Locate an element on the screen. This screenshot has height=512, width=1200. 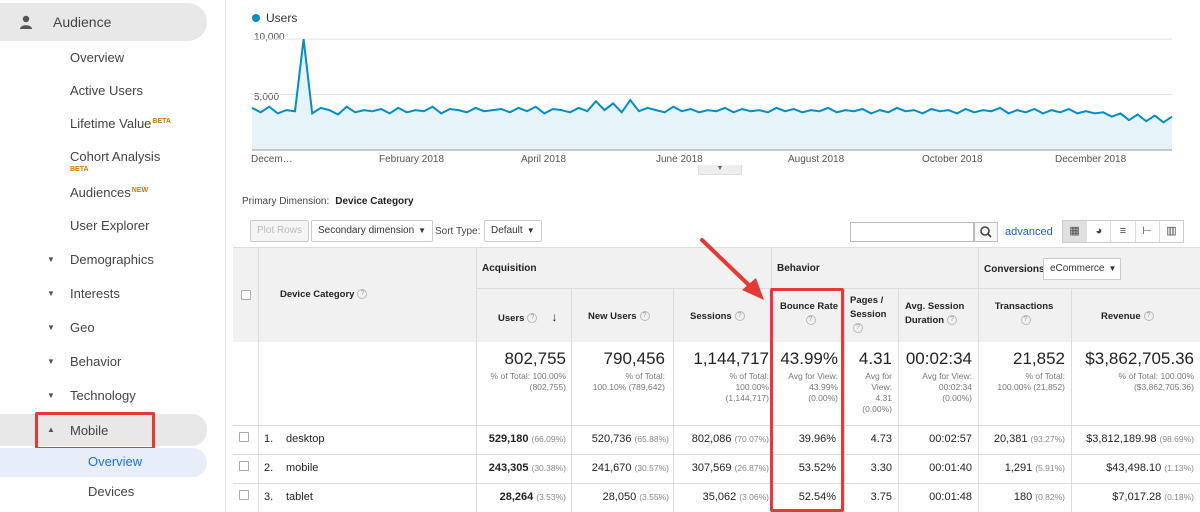
row-number: 1. is located at coordinates (269, 439).